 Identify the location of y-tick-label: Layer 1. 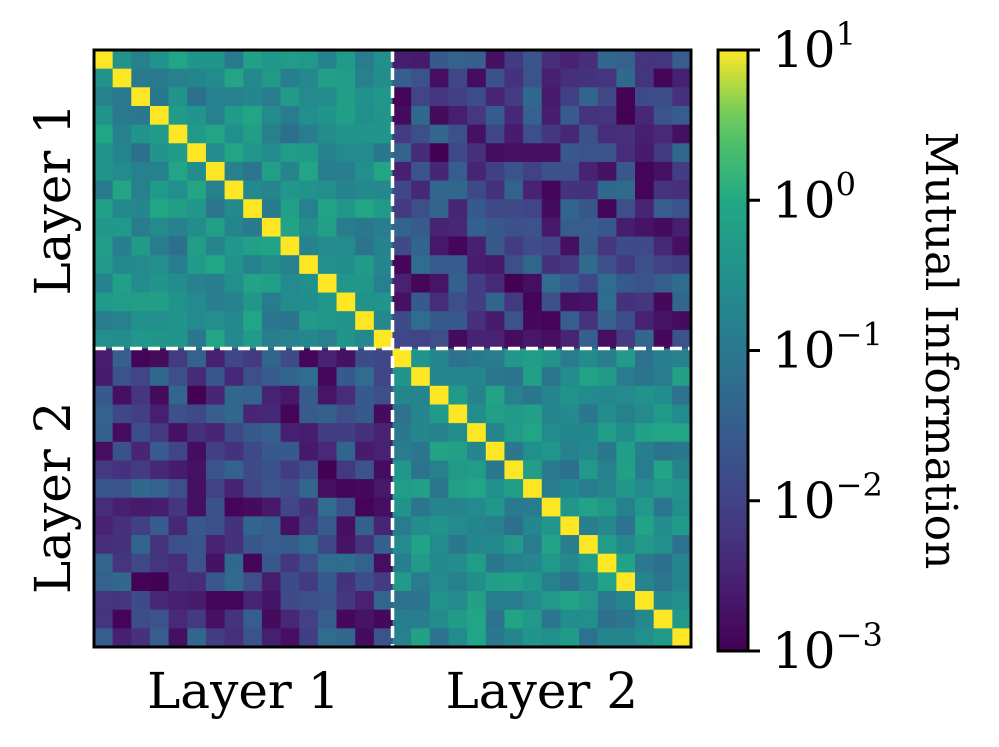
(53, 199).